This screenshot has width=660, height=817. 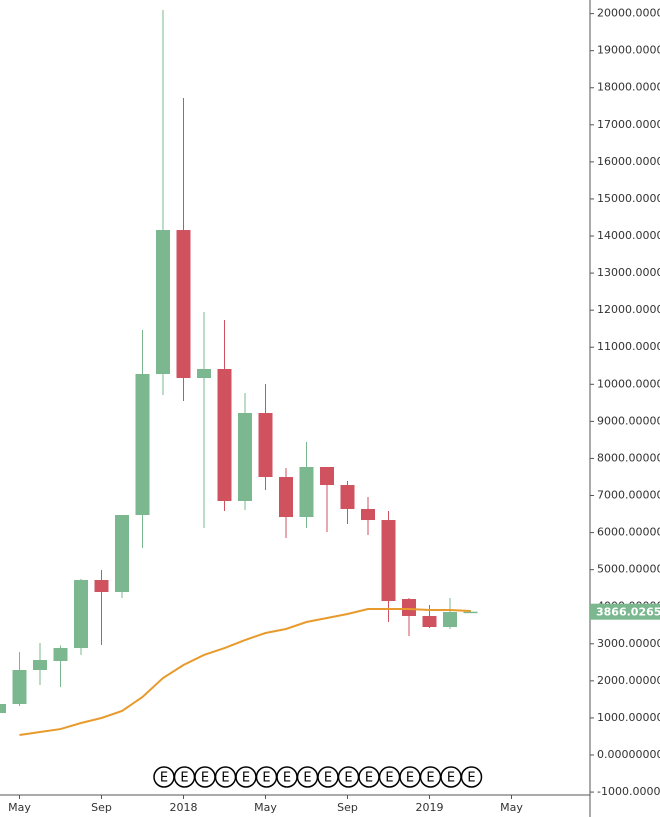 I want to click on y-tick-label: 6000.000000, so click(x=628, y=532).